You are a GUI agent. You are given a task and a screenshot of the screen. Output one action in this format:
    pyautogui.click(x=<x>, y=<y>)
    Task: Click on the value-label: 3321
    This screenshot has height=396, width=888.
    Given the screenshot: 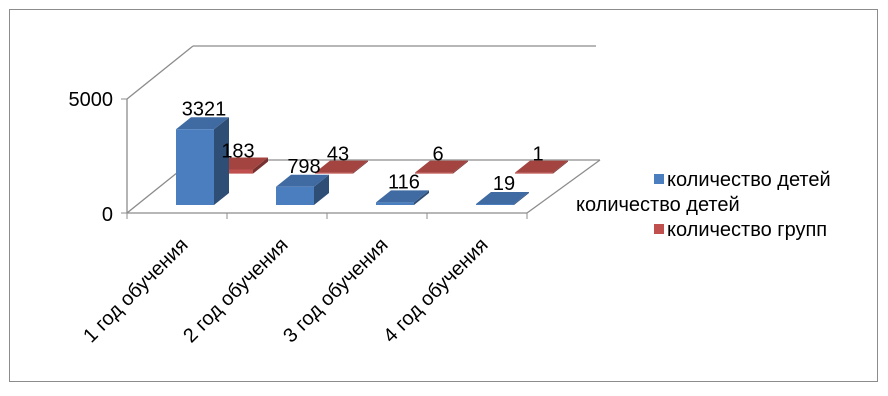 What is the action you would take?
    pyautogui.click(x=204, y=109)
    